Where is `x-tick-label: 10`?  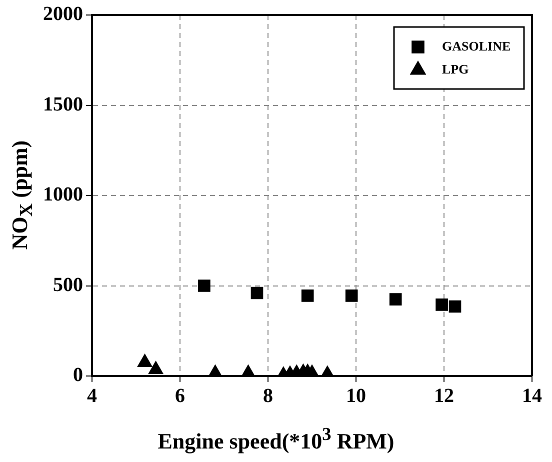
x-tick-label: 10 is located at coordinates (356, 396).